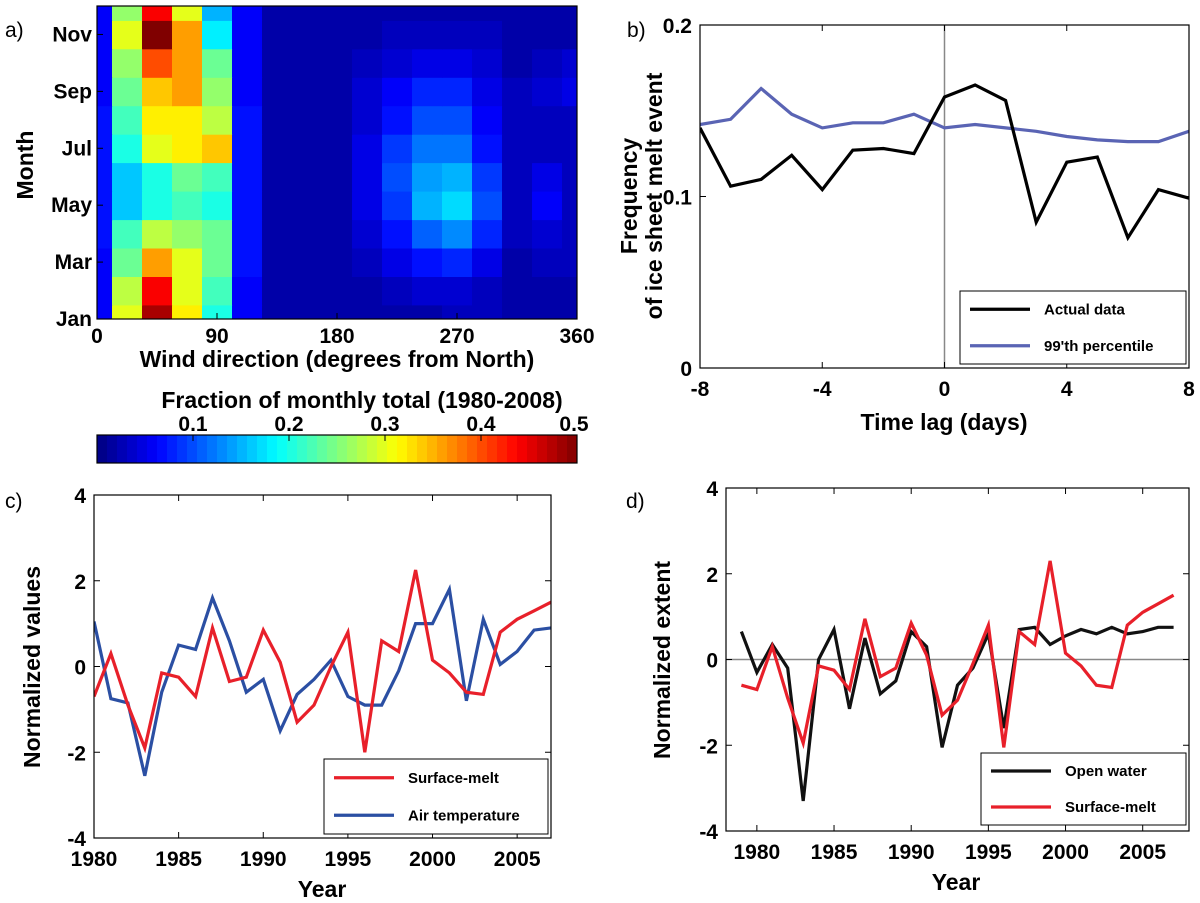 This screenshot has height=903, width=1200. I want to click on panel-c-plot-area, so click(322, 673).